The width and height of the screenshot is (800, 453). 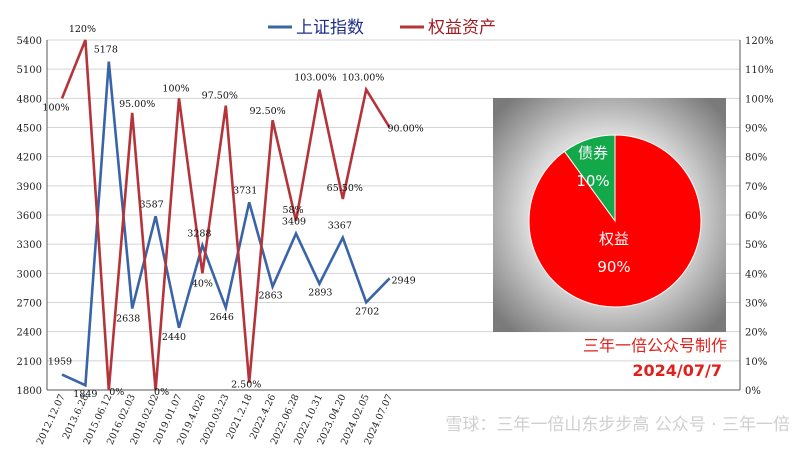 I want to click on watermark: 雪球：三年一倍山东步步高 公众号 · 三年一倍, so click(x=617, y=425).